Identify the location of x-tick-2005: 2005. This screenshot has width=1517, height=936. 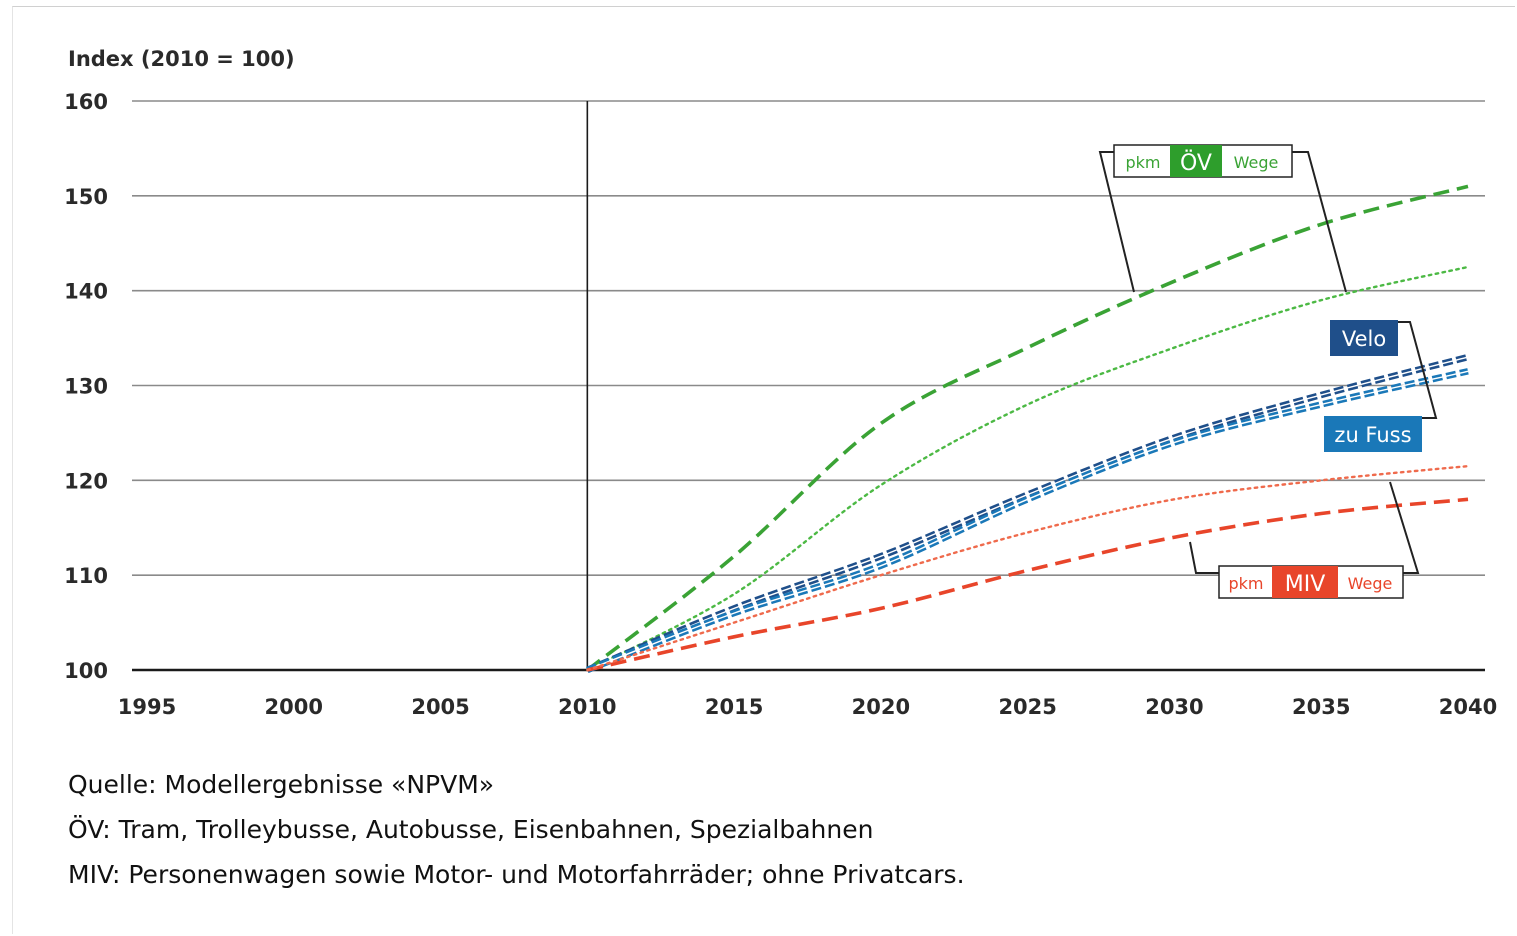
(440, 707).